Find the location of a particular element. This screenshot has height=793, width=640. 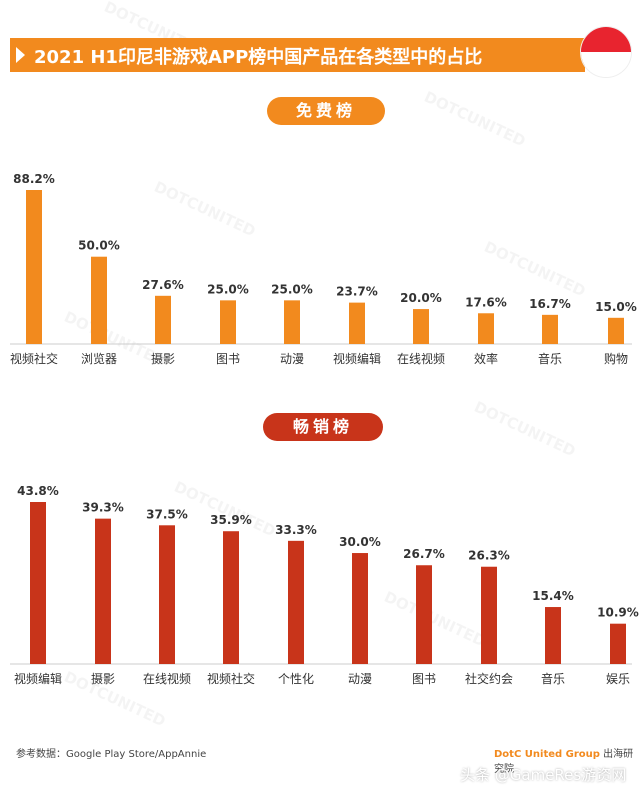

data-label-8: 15.4% is located at coordinates (553, 596).